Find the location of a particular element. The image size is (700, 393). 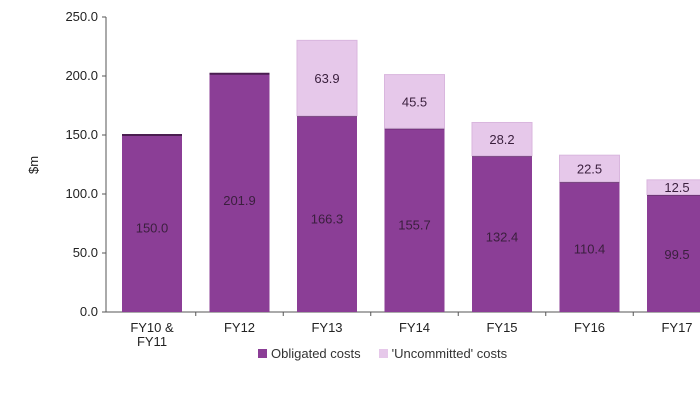

y-tick-label: 200.0 is located at coordinates (81, 75).